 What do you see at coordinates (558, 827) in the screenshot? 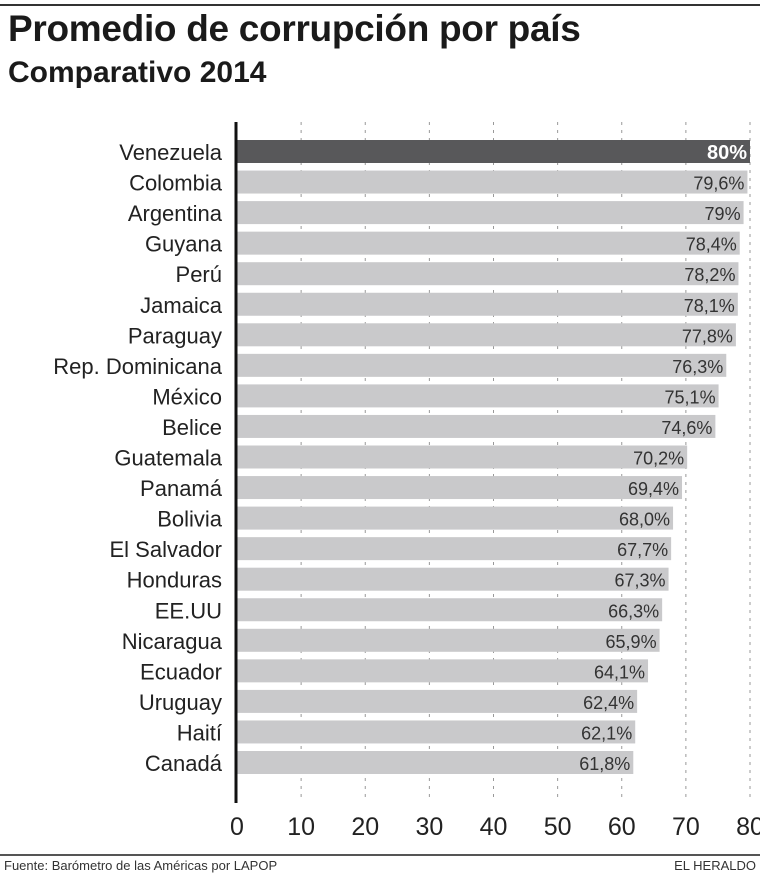
I see `x-tick-label: 50` at bounding box center [558, 827].